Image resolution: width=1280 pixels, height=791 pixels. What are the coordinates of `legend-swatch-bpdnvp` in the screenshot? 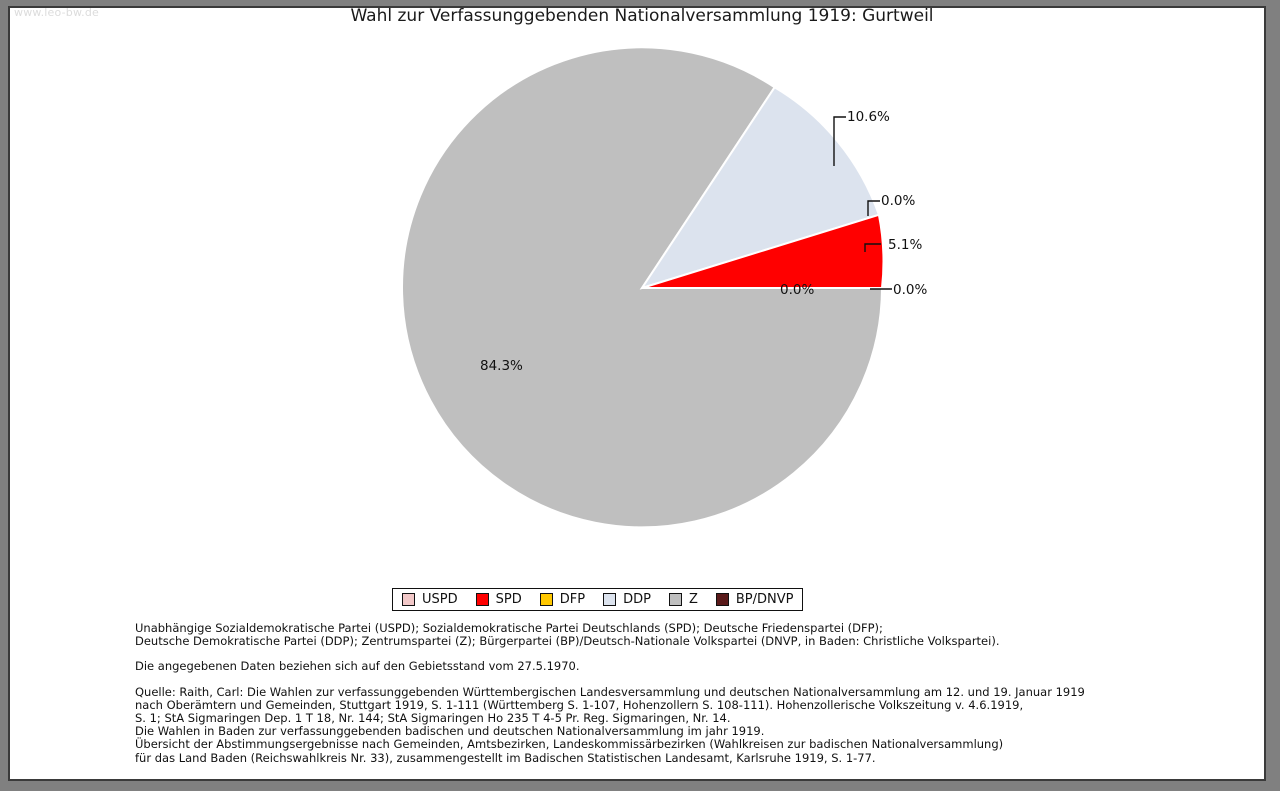 It's located at (722, 599).